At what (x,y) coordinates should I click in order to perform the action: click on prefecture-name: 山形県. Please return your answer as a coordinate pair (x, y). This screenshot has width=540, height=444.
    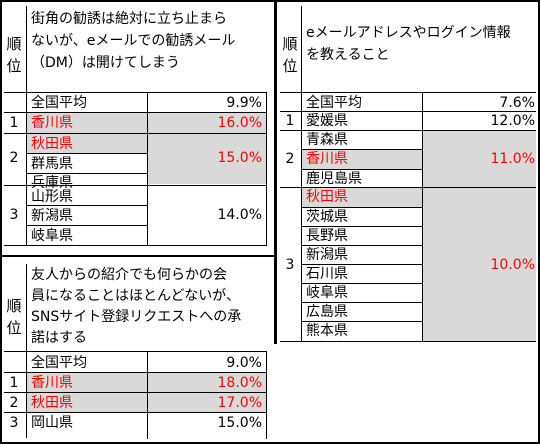
    Looking at the image, I should click on (52, 197).